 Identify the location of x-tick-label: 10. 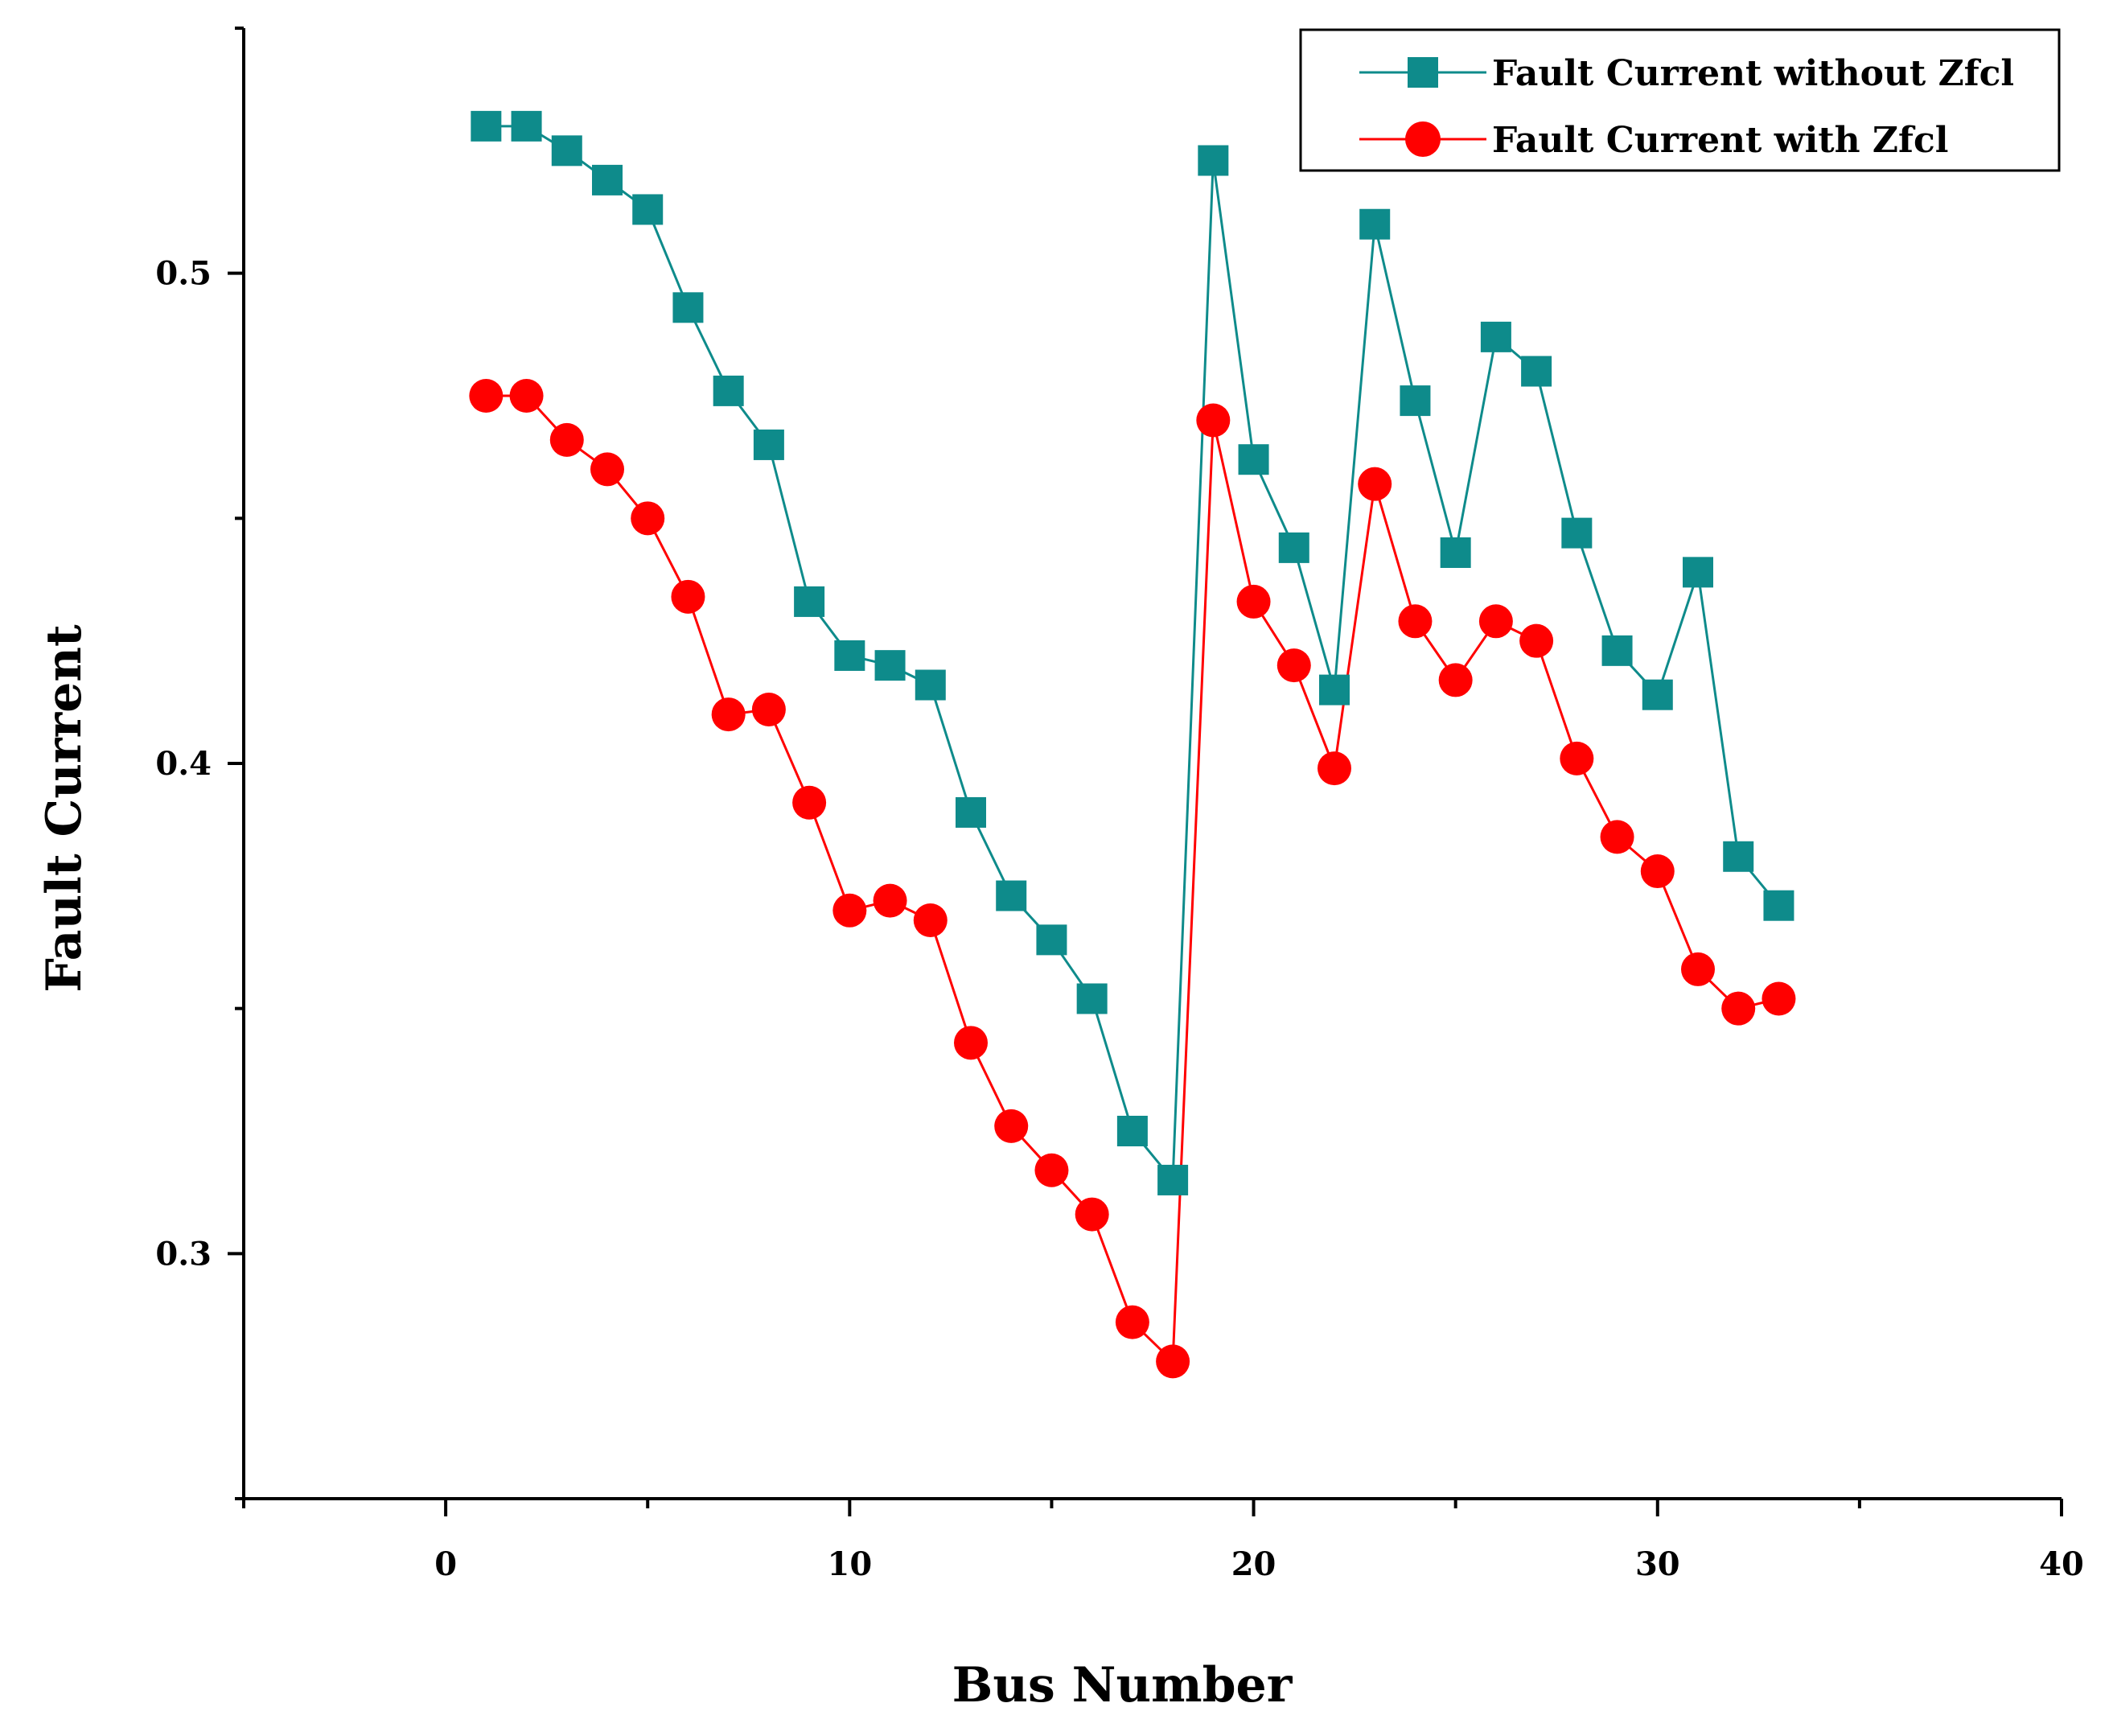
(849, 1564).